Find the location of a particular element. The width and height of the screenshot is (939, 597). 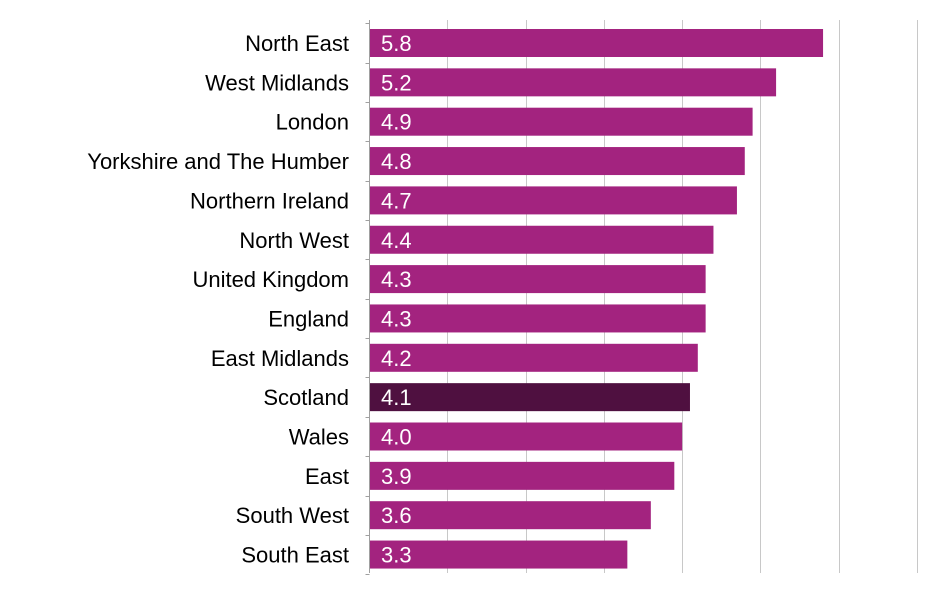

value-label: 4.9 is located at coordinates (396, 122).